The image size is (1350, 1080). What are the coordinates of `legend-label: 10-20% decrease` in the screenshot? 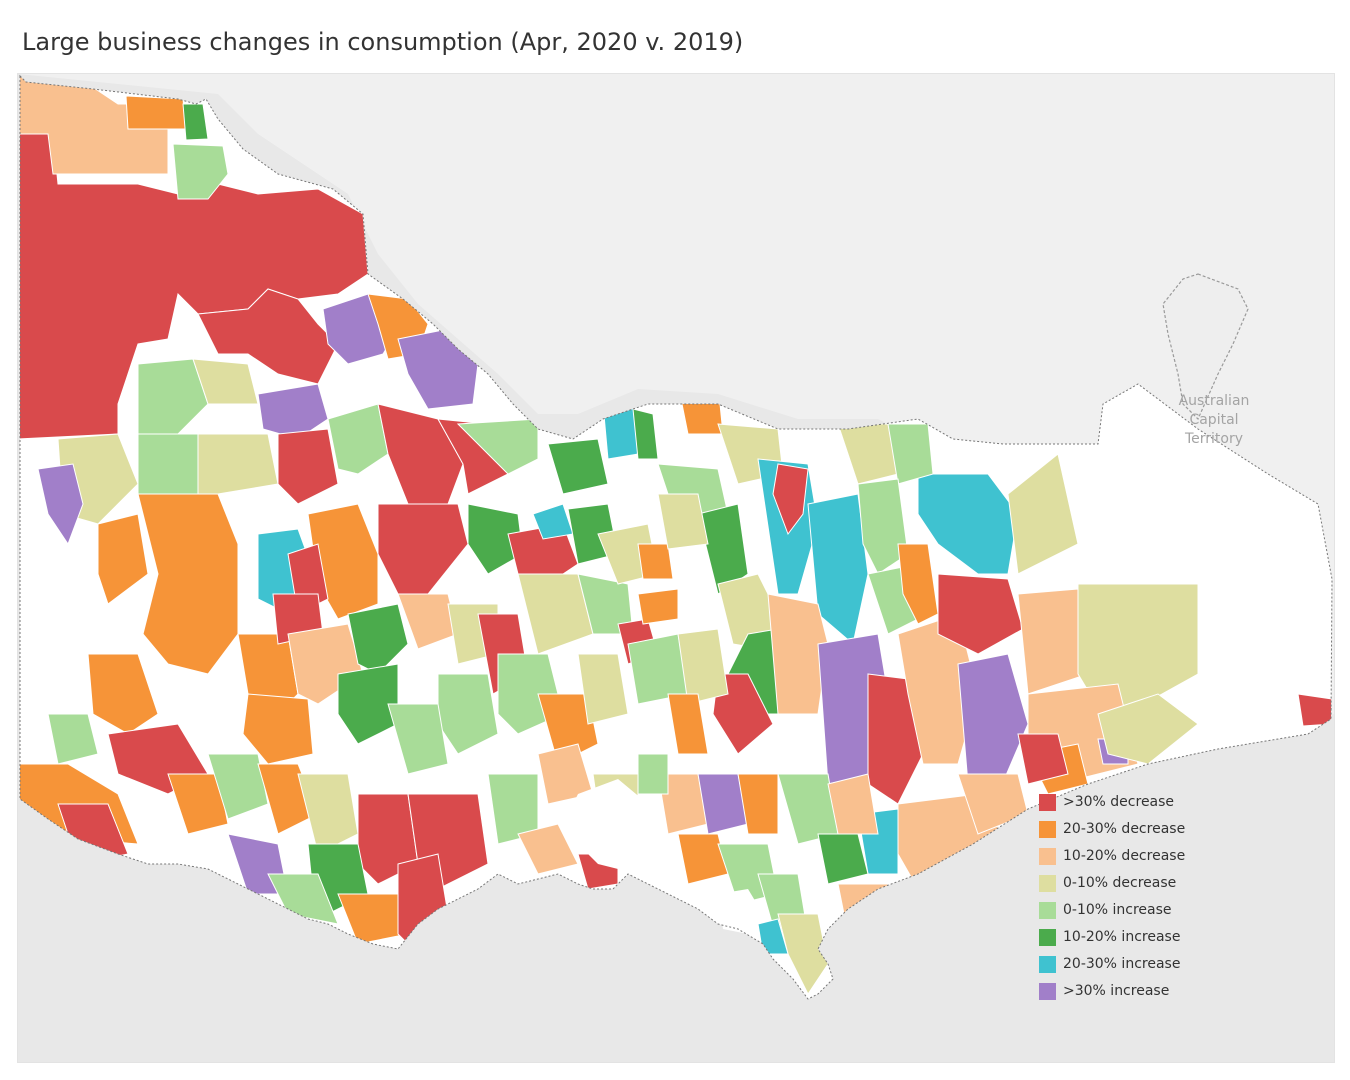 It's located at (1124, 856).